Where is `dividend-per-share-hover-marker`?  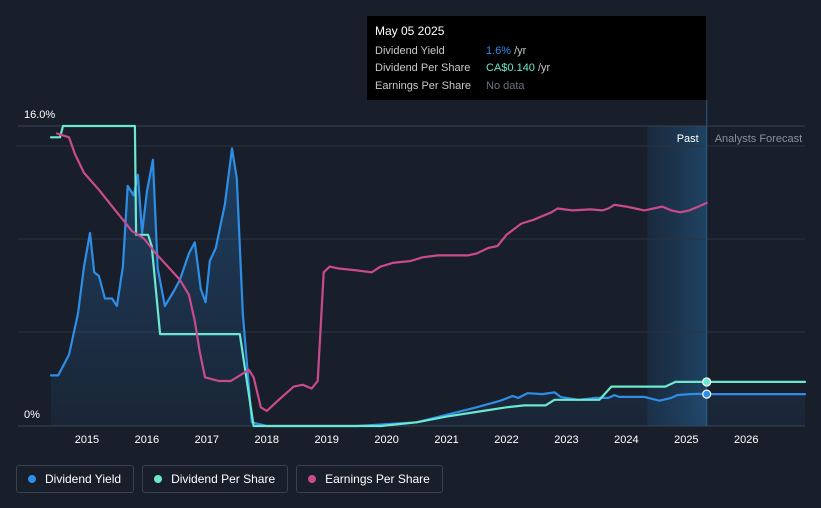 dividend-per-share-hover-marker is located at coordinates (707, 382).